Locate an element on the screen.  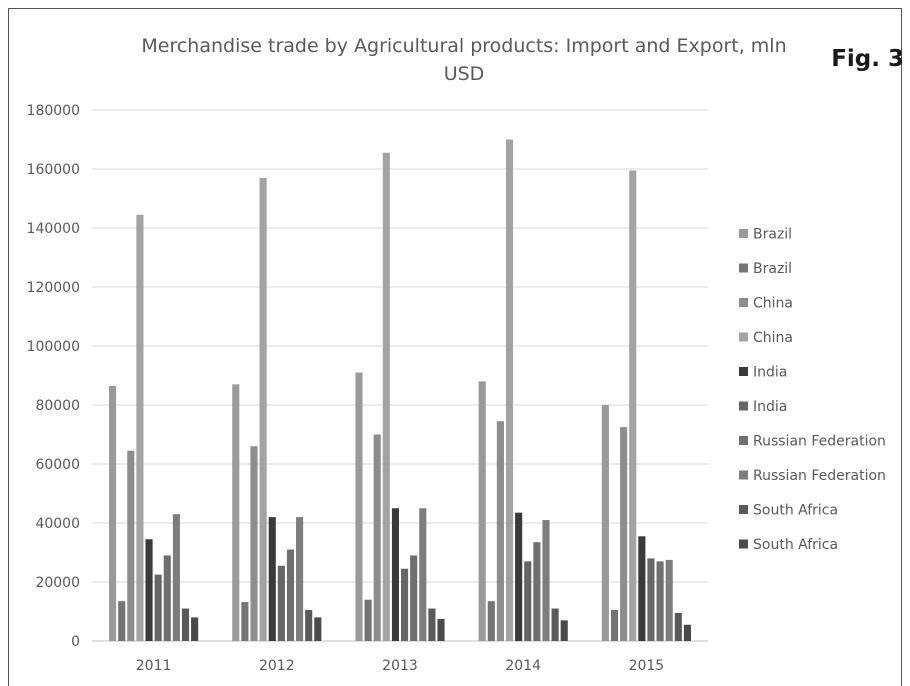
y-tick-label: 180000 is located at coordinates (53, 111).